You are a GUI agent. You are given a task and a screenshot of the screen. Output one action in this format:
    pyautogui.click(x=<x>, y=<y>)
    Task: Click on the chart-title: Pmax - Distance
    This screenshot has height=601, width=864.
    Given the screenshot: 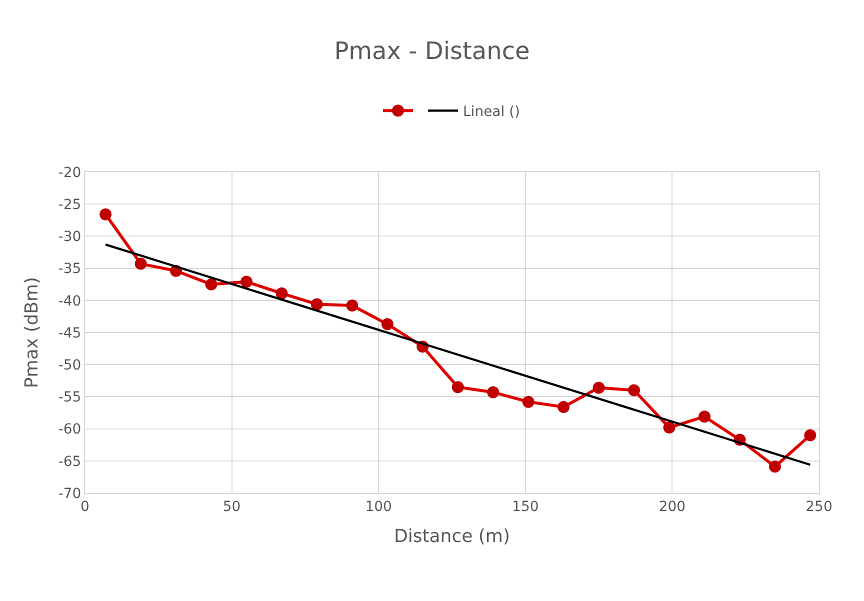 What is the action you would take?
    pyautogui.click(x=432, y=50)
    